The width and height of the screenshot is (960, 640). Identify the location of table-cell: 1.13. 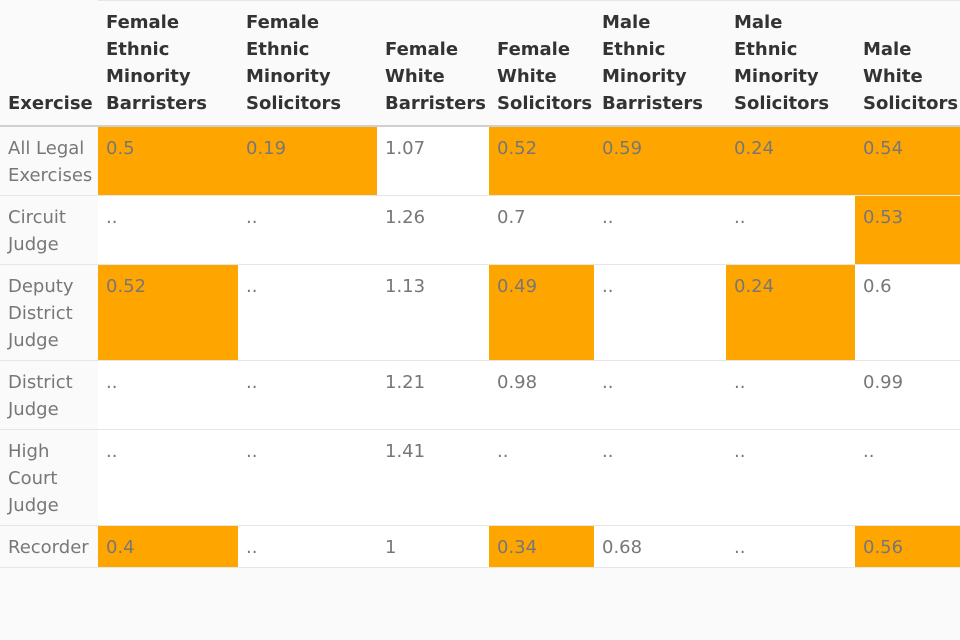
(433, 312).